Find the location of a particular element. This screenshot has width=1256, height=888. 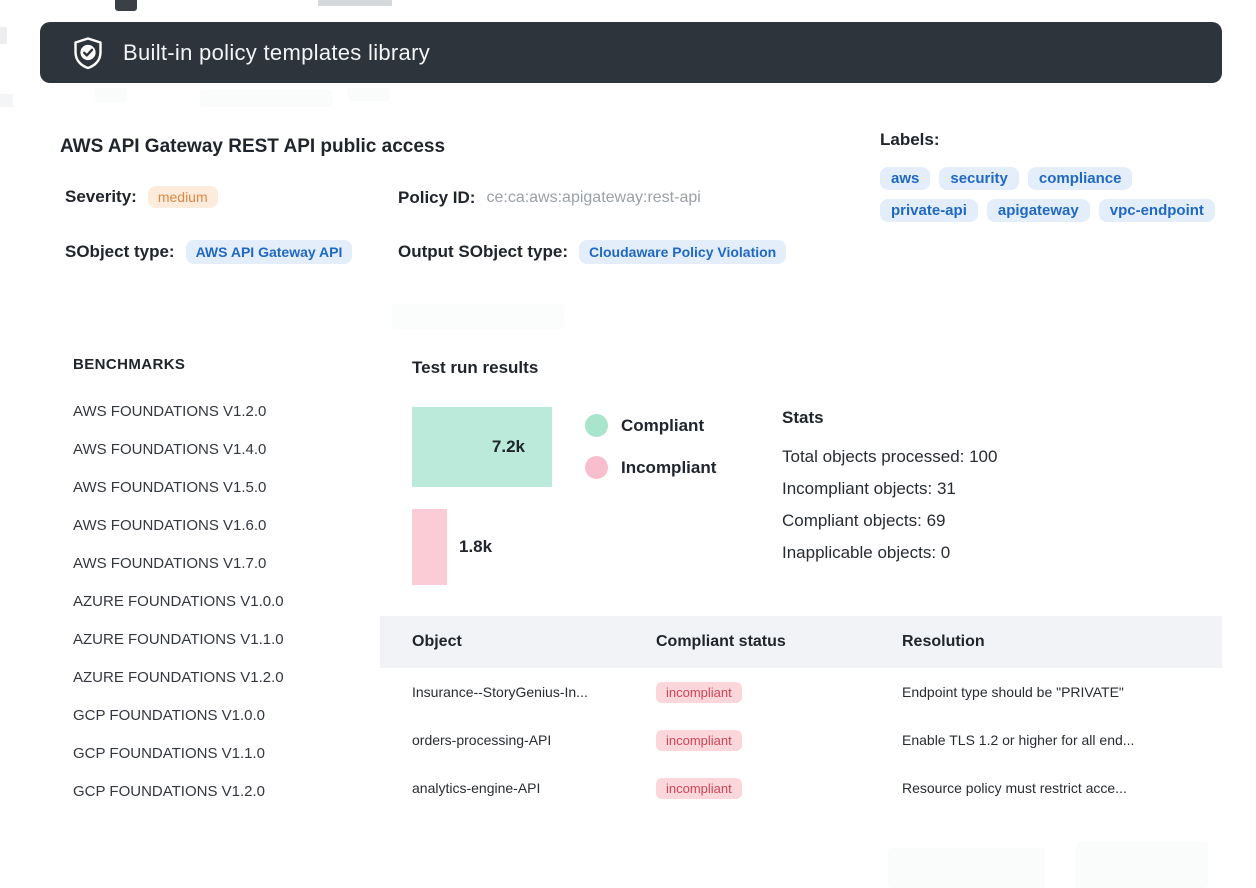

test-run-bar-chart: 7.2k 1.8k is located at coordinates (482, 496).